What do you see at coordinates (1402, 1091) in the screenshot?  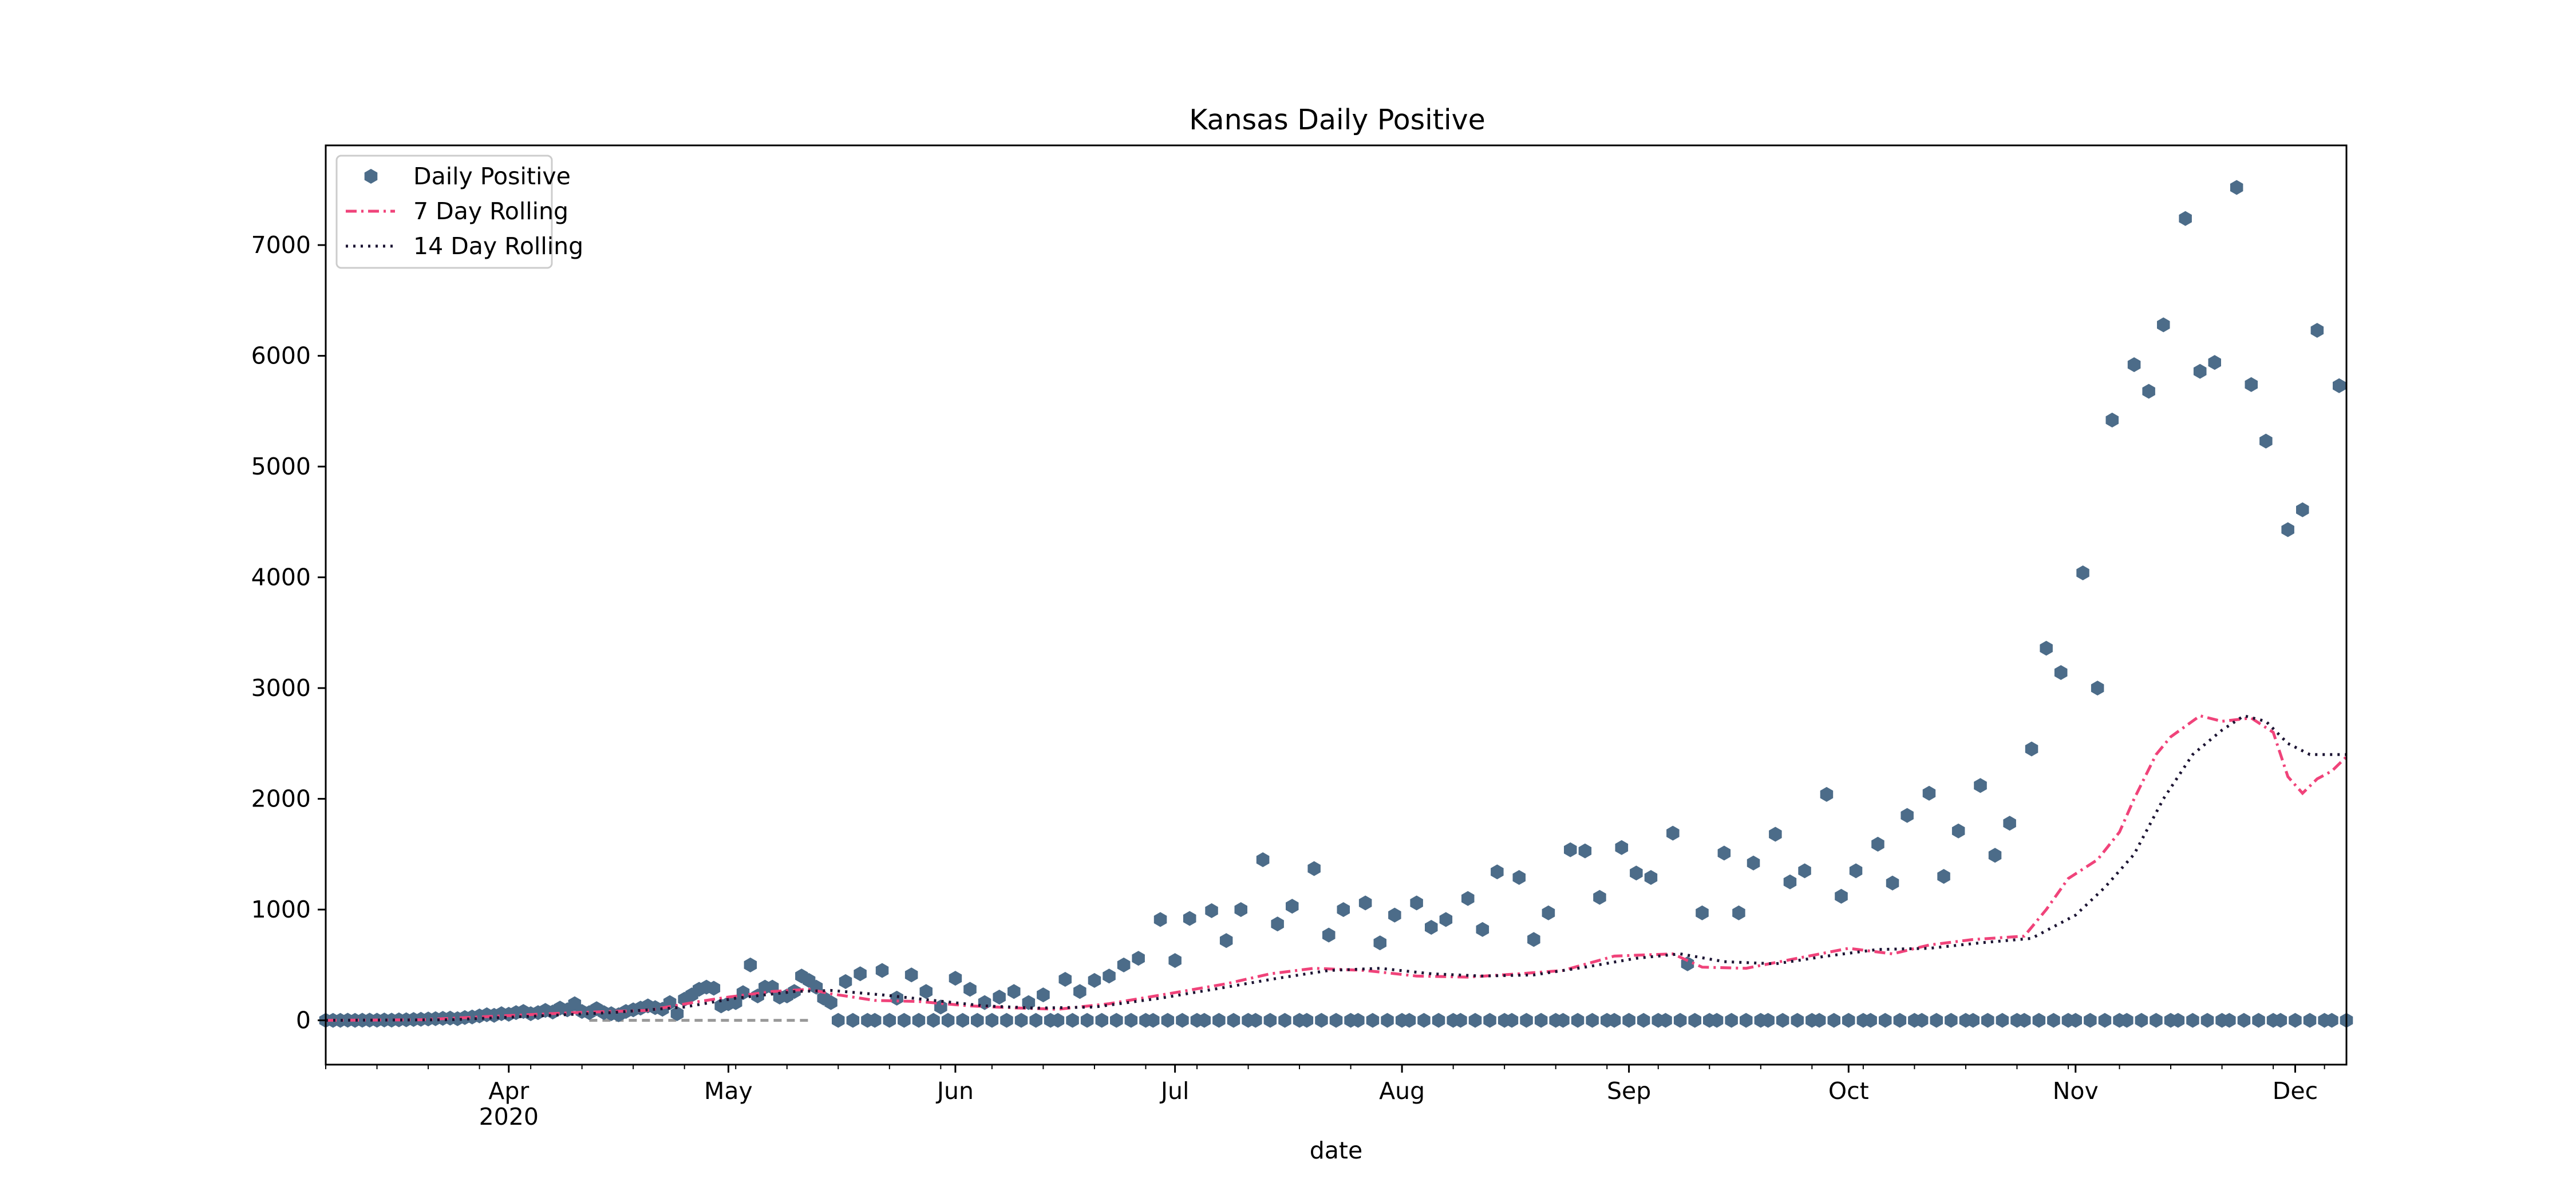 I see `x-tick-label: Aug` at bounding box center [1402, 1091].